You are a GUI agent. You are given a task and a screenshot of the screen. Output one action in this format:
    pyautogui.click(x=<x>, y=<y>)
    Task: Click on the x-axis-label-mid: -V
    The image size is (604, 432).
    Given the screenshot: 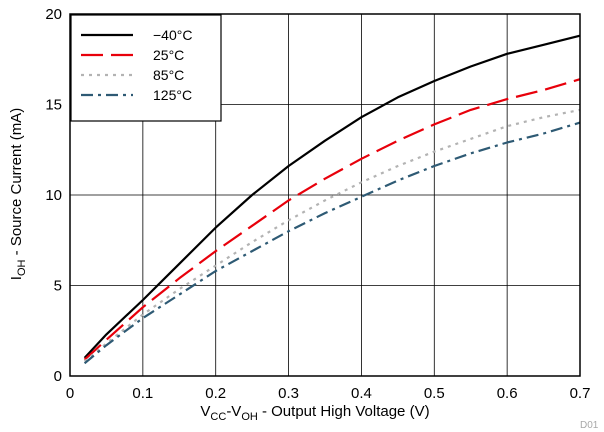 What is the action you would take?
    pyautogui.click(x=233, y=411)
    